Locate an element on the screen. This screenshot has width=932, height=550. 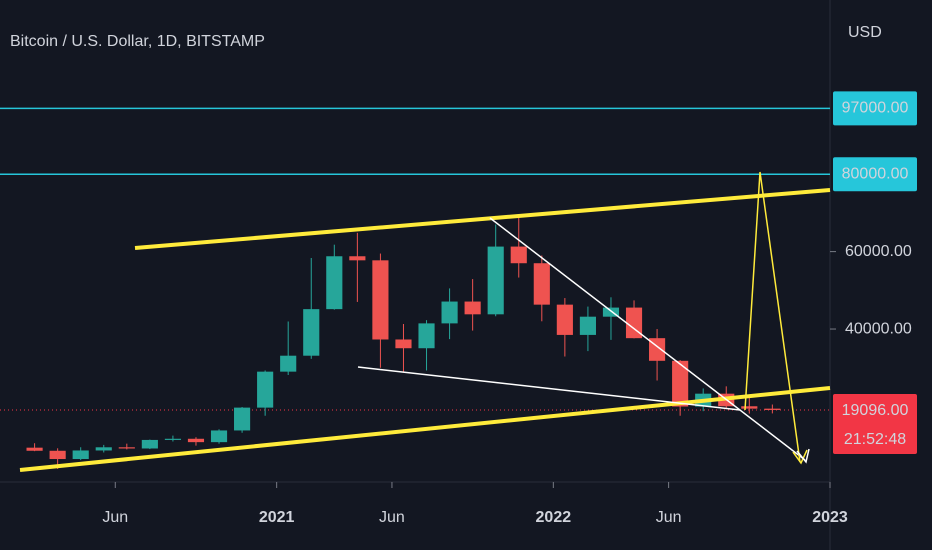
level-label: 80000.00 is located at coordinates (875, 173).